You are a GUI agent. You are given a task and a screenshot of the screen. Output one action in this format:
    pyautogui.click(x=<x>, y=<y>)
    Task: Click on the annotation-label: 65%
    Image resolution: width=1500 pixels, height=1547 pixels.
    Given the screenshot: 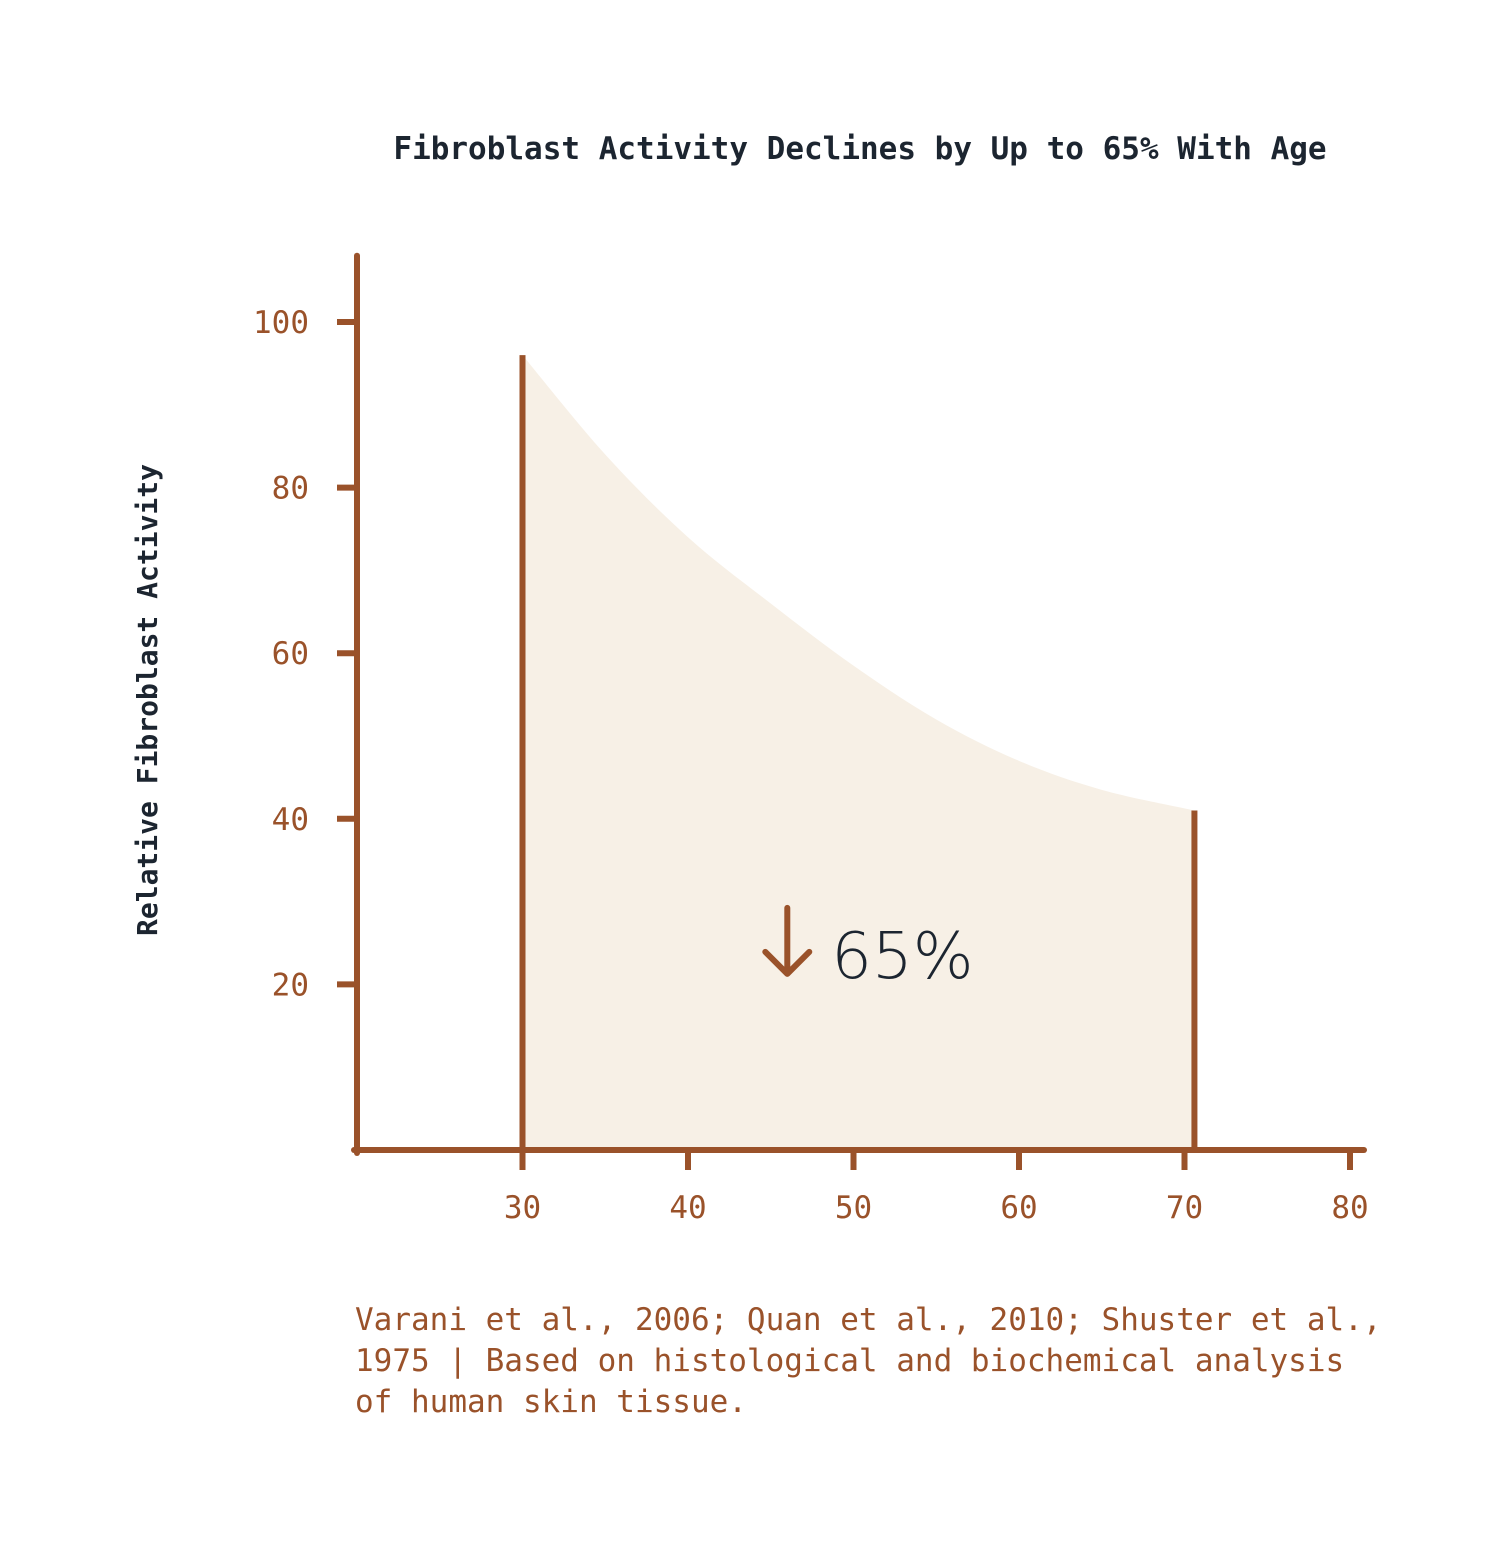 What is the action you would take?
    pyautogui.click(x=902, y=957)
    